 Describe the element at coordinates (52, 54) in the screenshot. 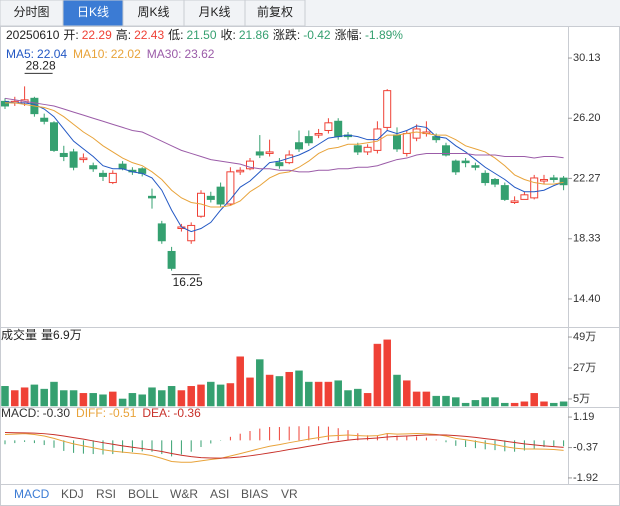

I see `legend-value: 22.04` at that location.